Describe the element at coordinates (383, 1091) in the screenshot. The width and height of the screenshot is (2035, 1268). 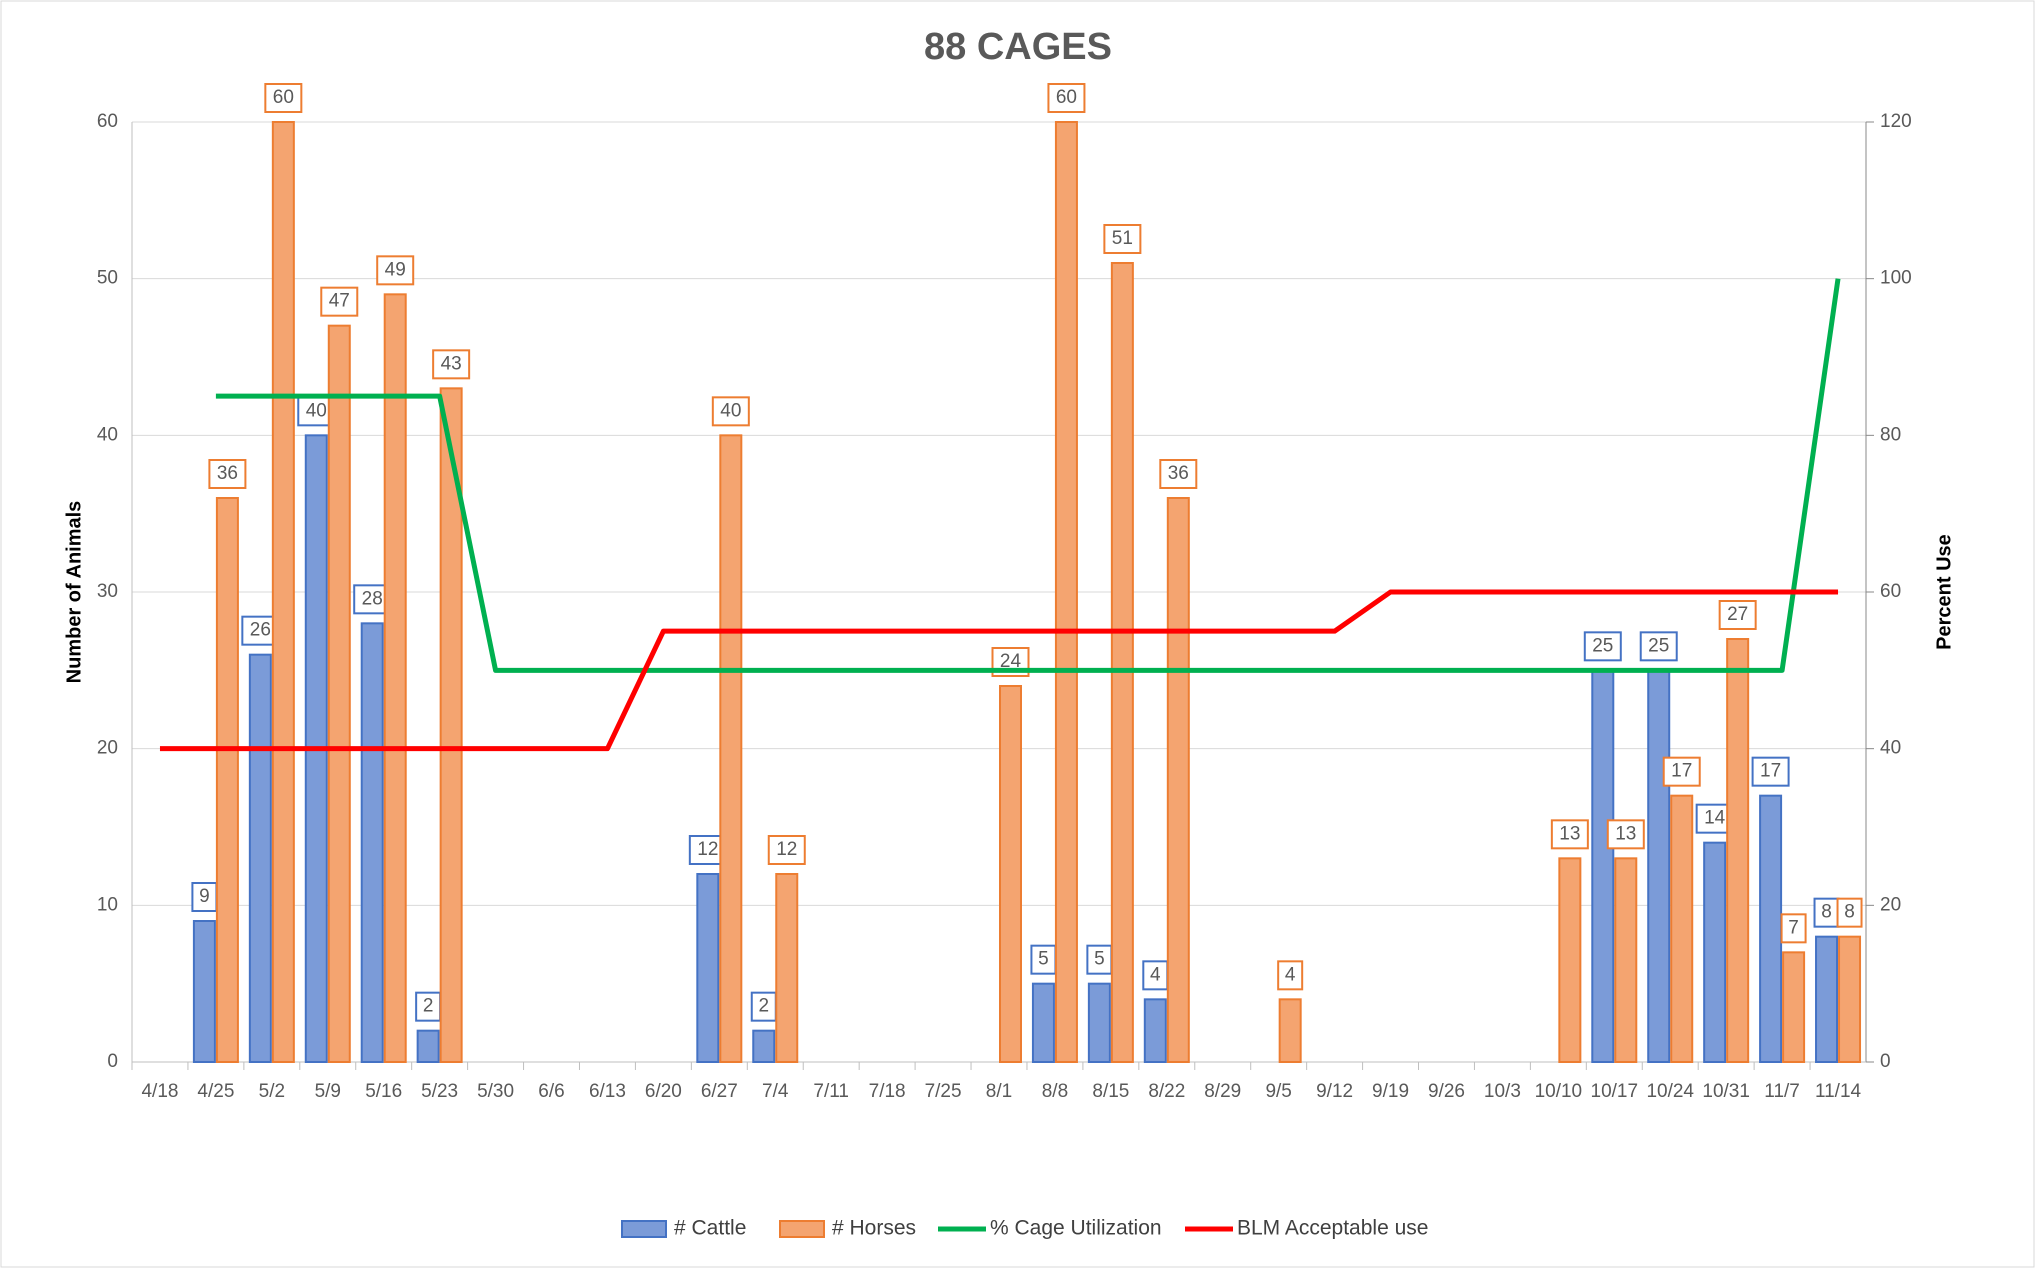
I see `x-tick-label: 5/16` at that location.